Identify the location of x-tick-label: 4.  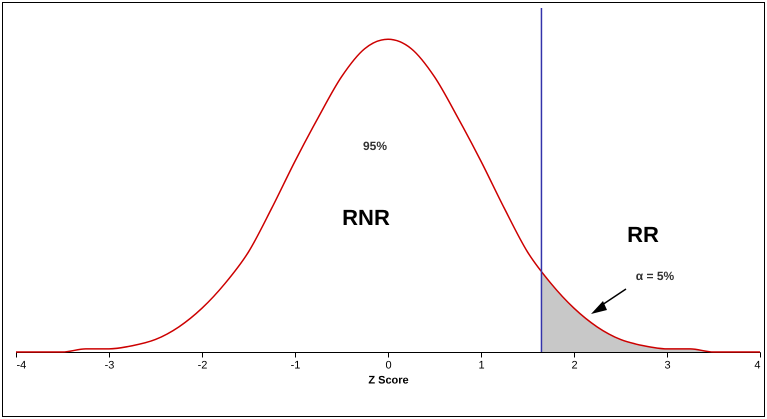
(757, 366).